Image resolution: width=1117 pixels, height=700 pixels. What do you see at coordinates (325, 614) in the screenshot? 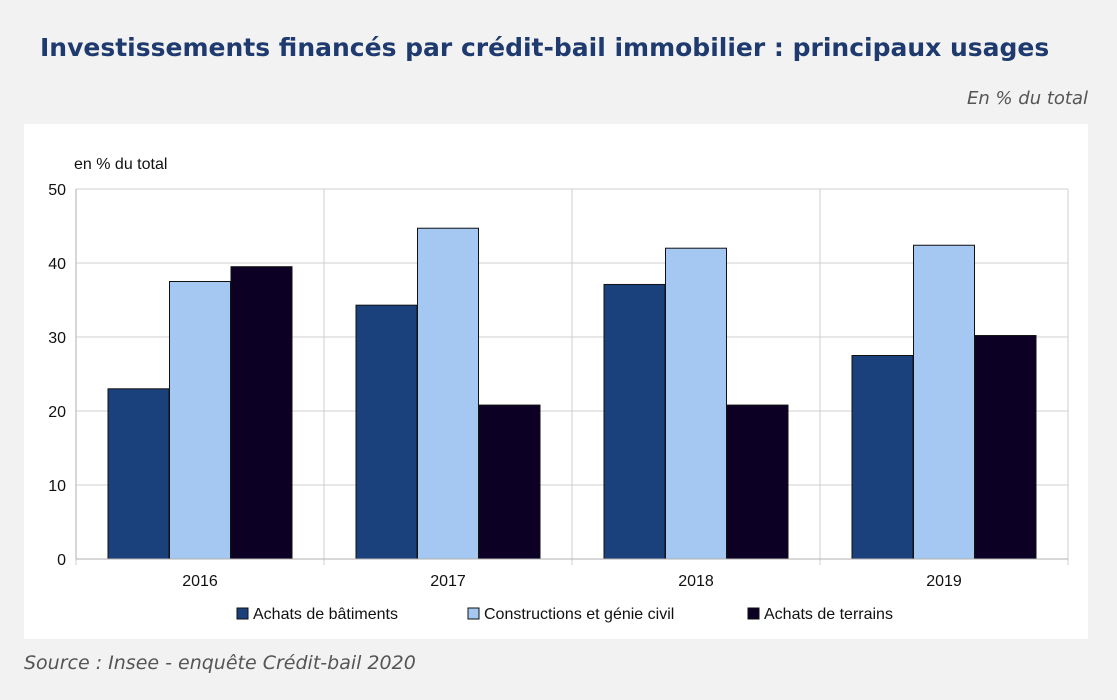
I see `legend-label: Achats de bâtiments` at bounding box center [325, 614].